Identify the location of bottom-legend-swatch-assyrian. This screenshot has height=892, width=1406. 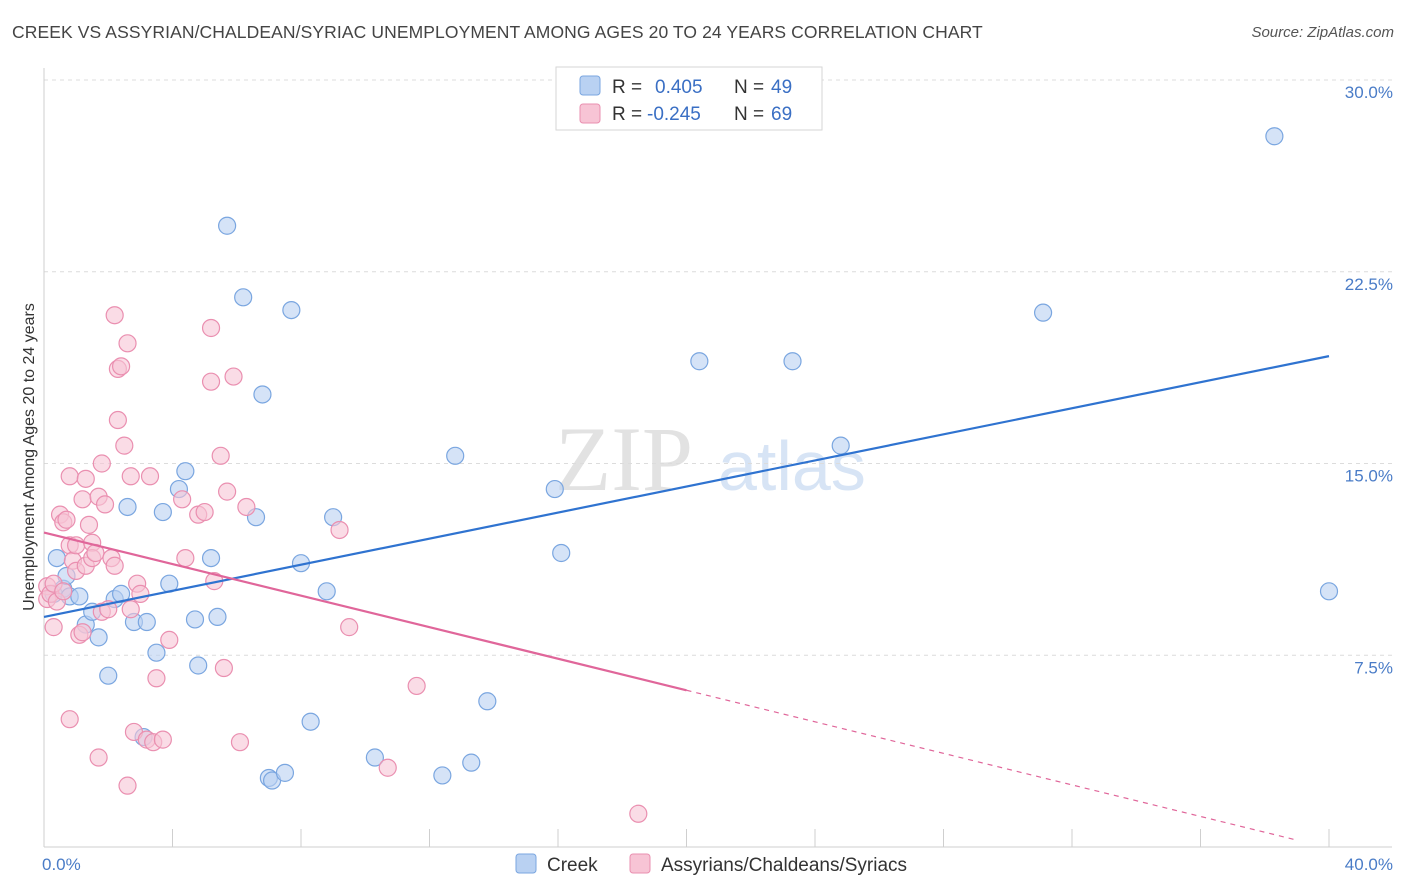
(640, 863).